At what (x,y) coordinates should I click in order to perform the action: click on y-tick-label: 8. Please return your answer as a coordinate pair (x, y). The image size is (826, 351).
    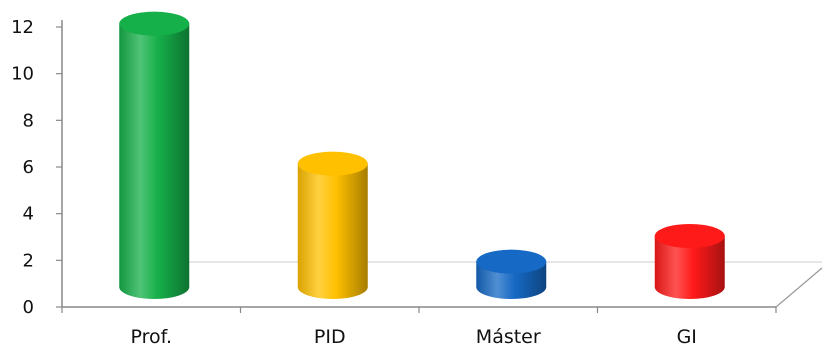
    Looking at the image, I should click on (28, 120).